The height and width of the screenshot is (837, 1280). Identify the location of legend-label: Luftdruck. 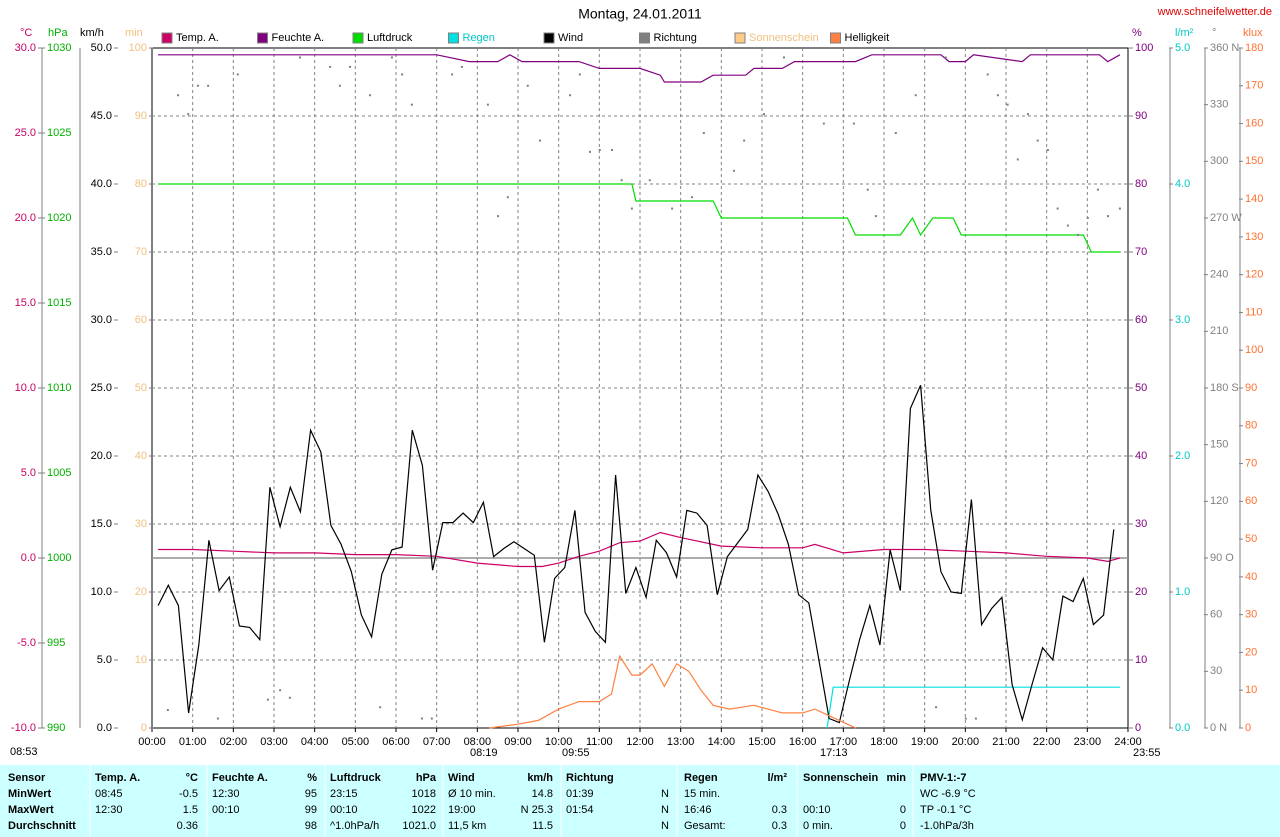
(390, 38).